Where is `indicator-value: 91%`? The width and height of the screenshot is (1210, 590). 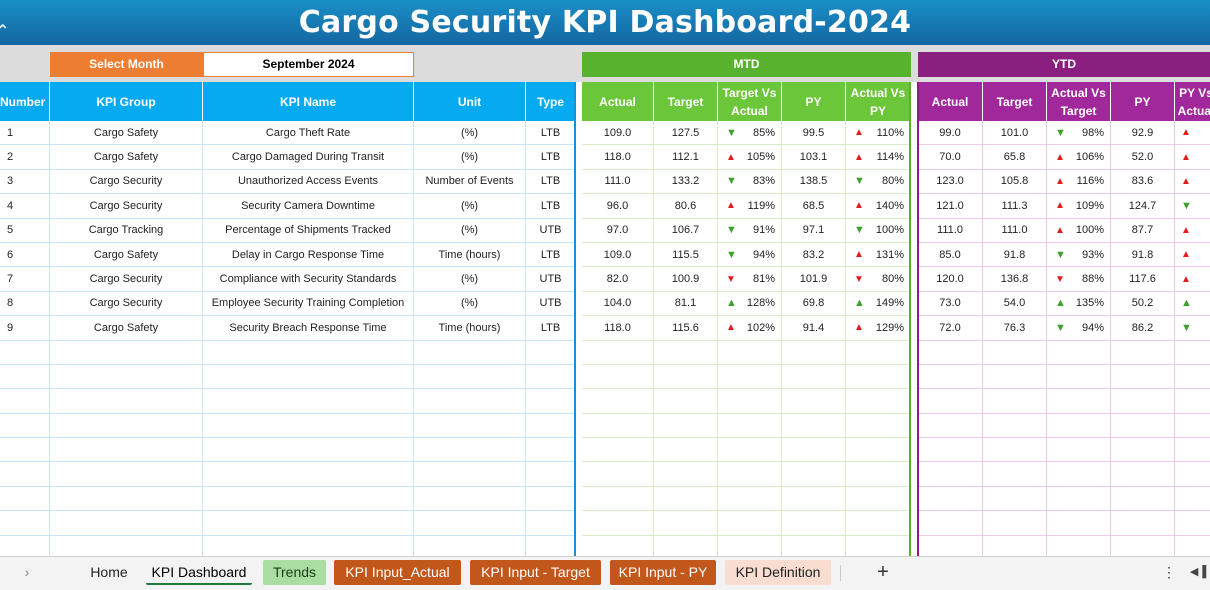 indicator-value: 91% is located at coordinates (763, 230).